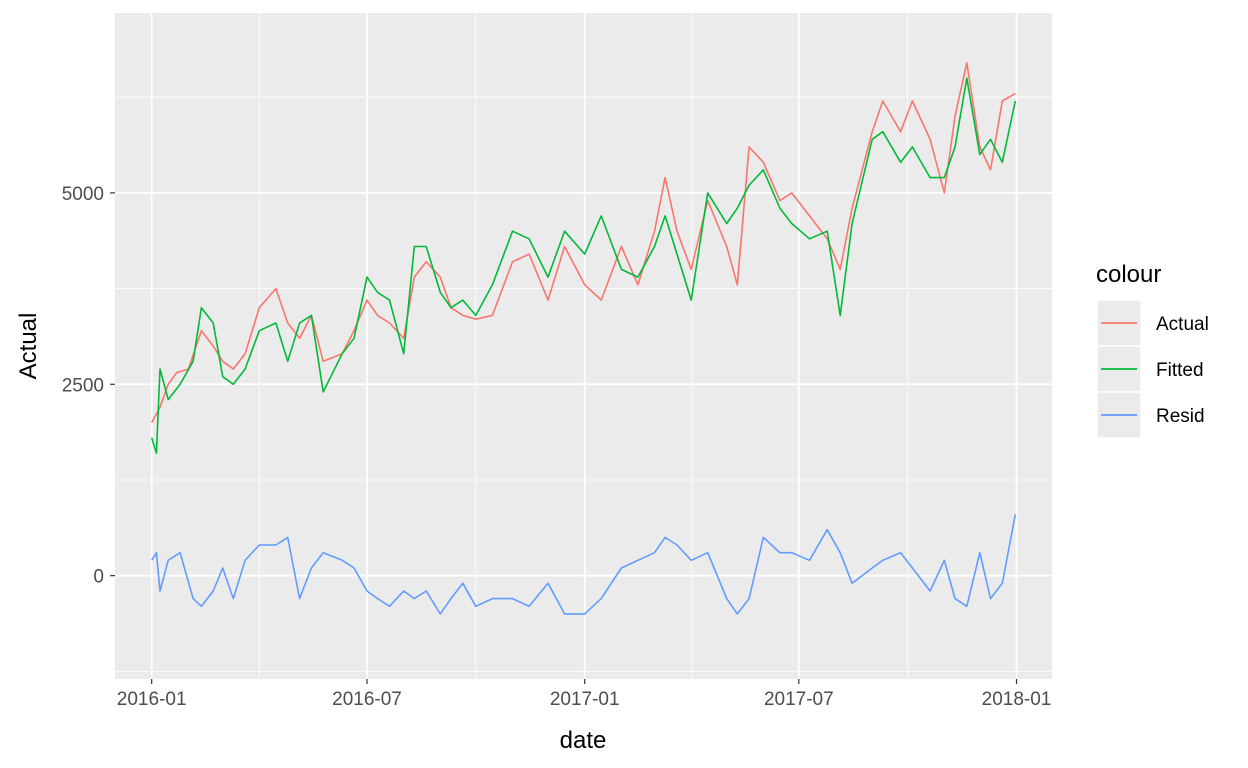 This screenshot has width=1248, height=768. I want to click on legend-label: Fitted, so click(1180, 370).